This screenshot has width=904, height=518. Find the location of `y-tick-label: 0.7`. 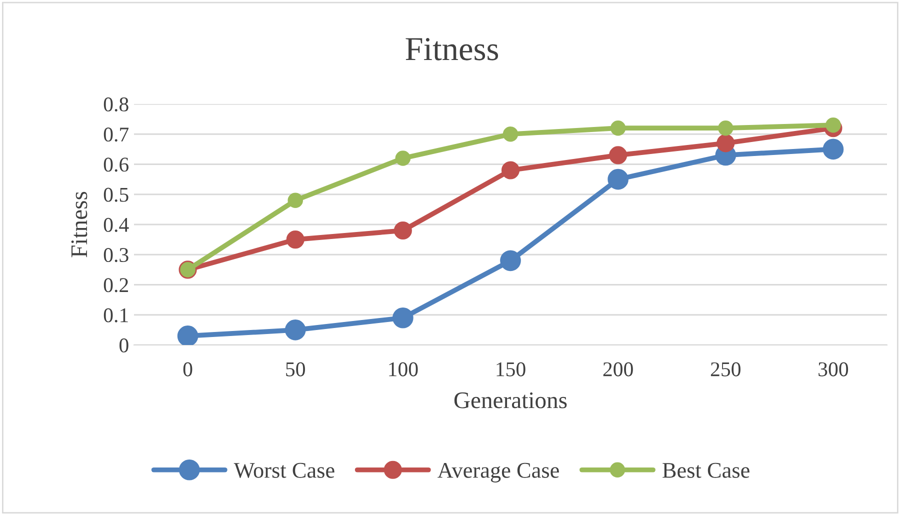

y-tick-label: 0.7 is located at coordinates (116, 135).